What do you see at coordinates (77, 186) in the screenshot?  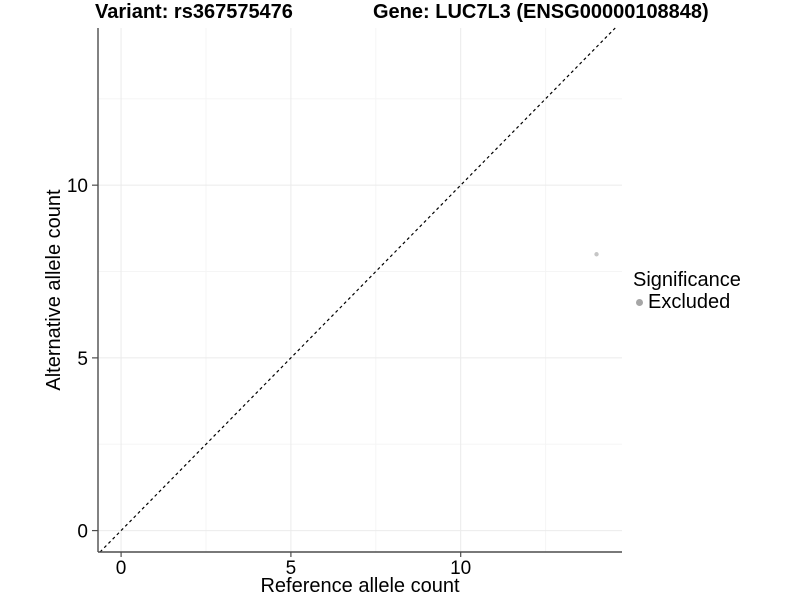 I see `y-tick-label: 10` at bounding box center [77, 186].